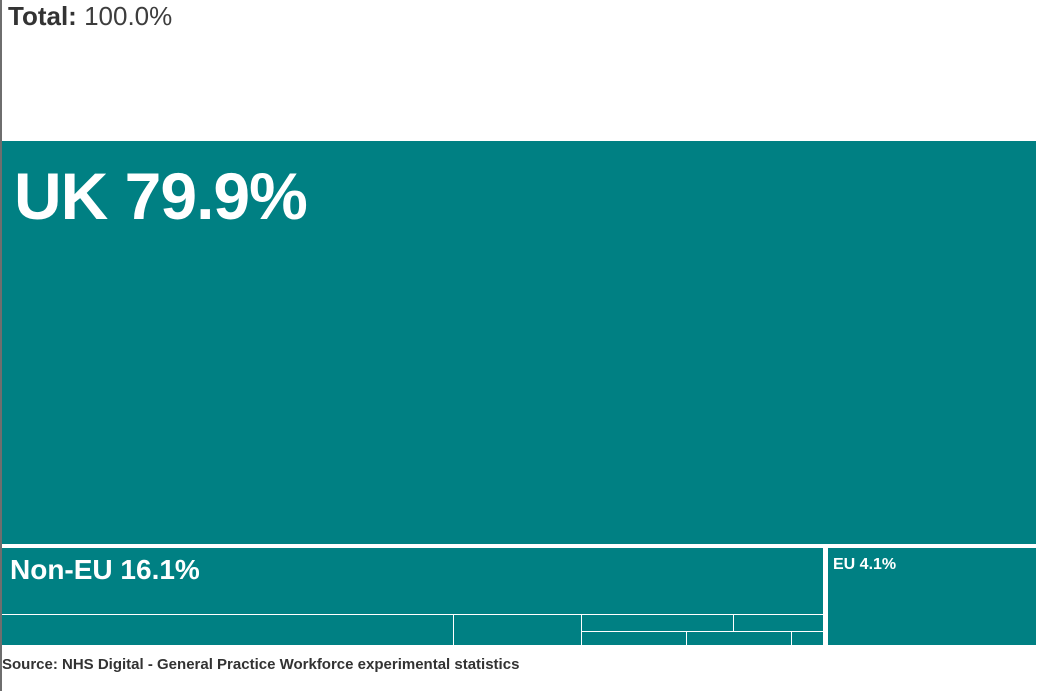 The image size is (1042, 691). What do you see at coordinates (161, 196) in the screenshot?
I see `tile-label-uk: UK 79.9%` at bounding box center [161, 196].